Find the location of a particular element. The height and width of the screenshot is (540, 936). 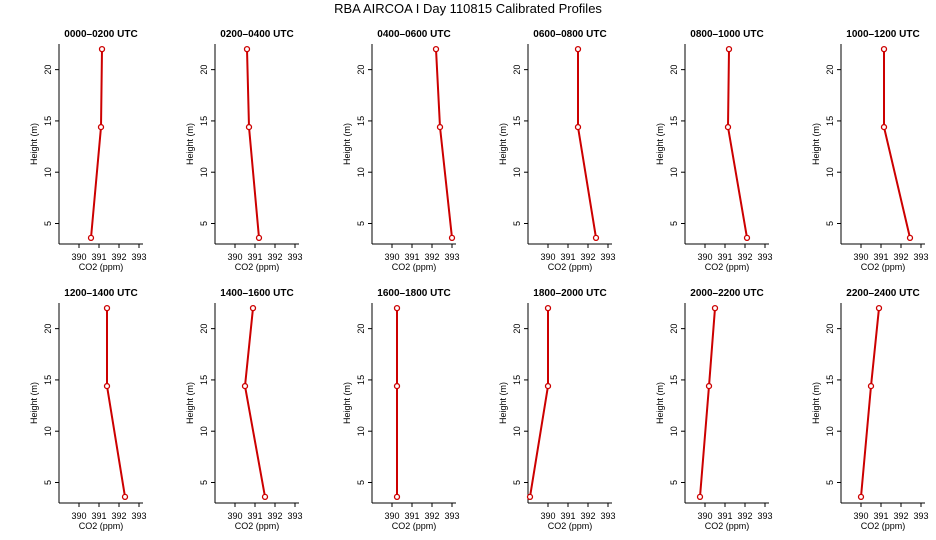

panel-title: 1400–1600 UTC is located at coordinates (256, 293).